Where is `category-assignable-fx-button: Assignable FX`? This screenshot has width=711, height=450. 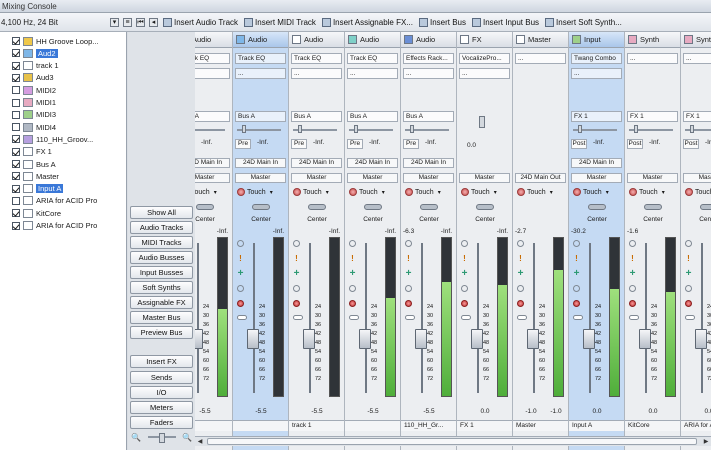 category-assignable-fx-button: Assignable FX is located at coordinates (161, 302).